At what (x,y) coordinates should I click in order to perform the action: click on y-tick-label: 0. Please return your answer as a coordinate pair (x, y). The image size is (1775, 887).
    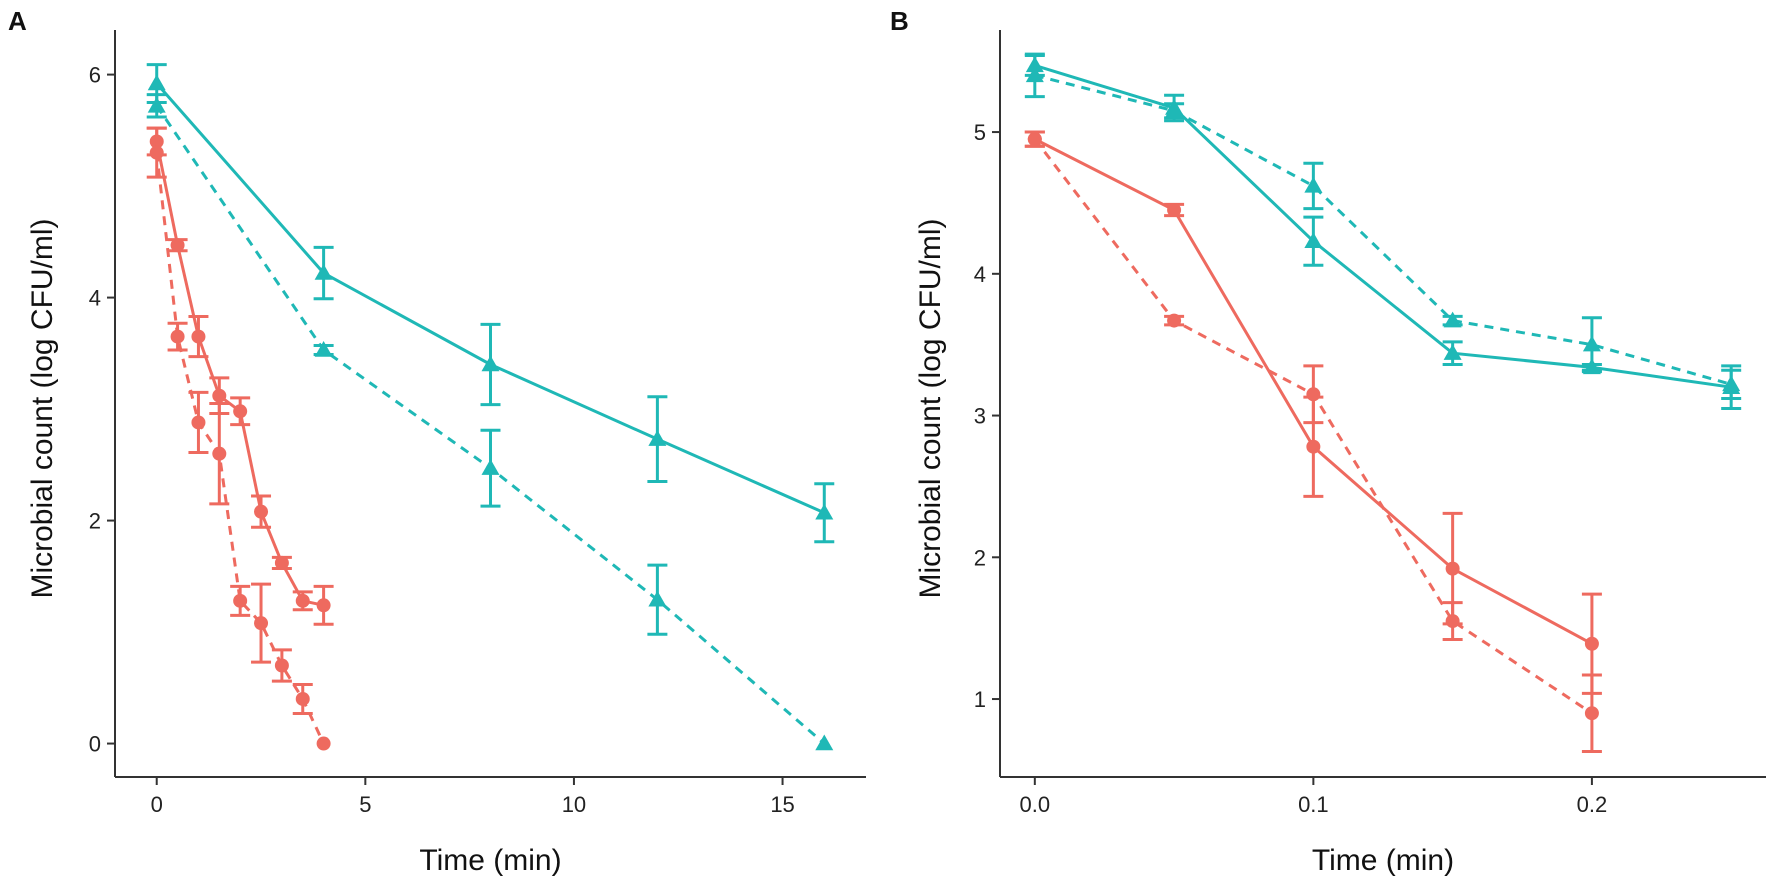
    Looking at the image, I should click on (95, 744).